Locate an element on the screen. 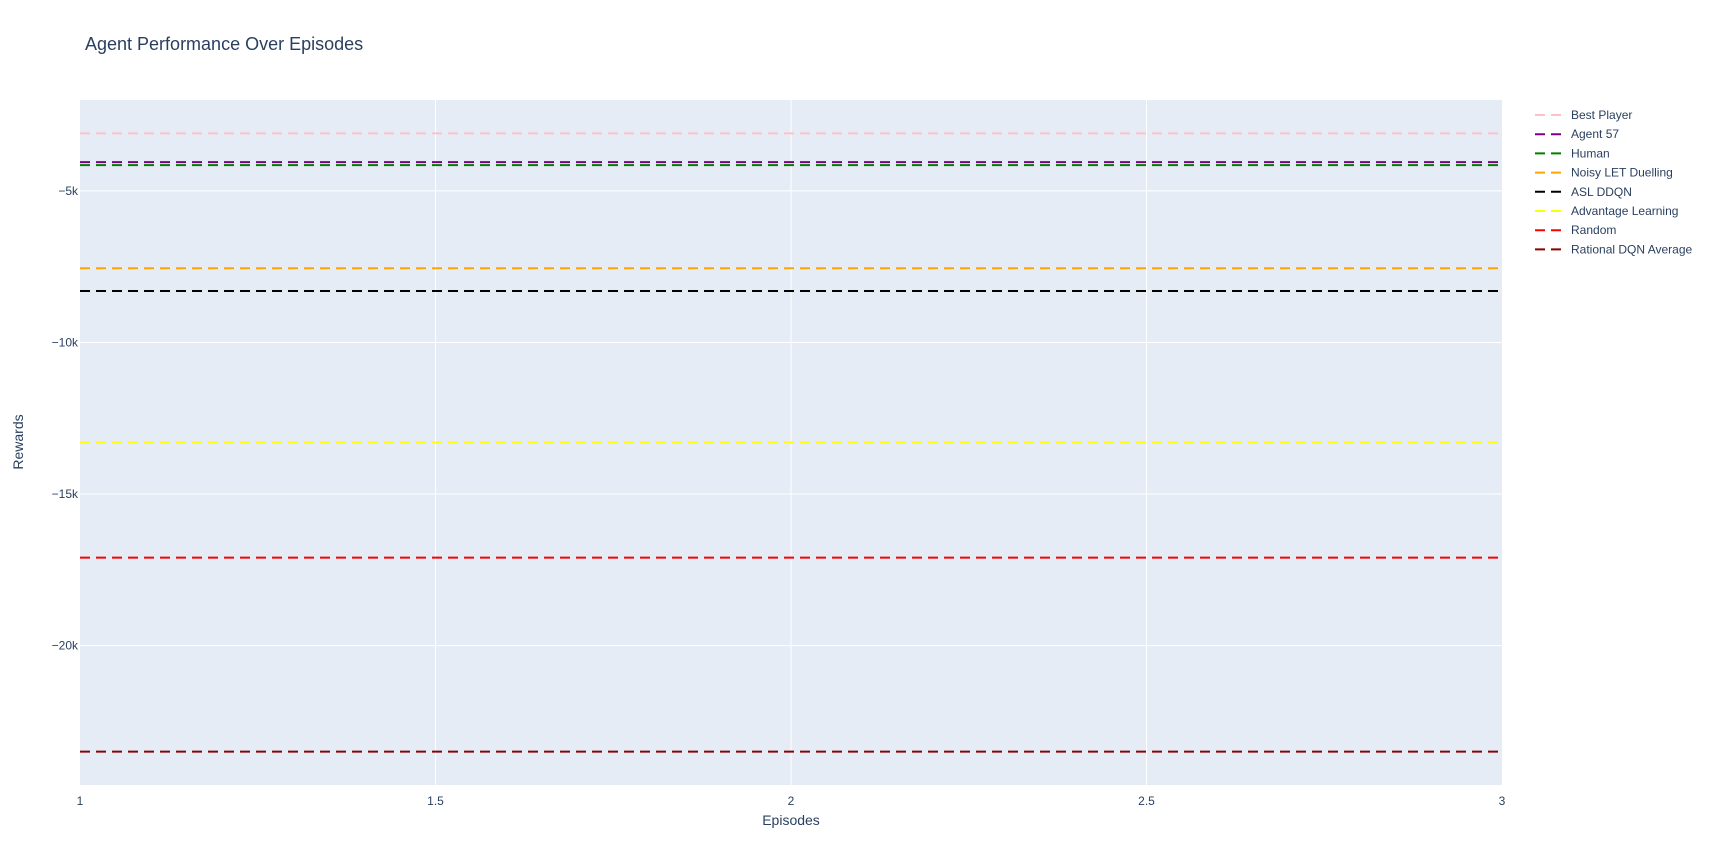  legend-item: Rational DQN Average is located at coordinates (1614, 249).